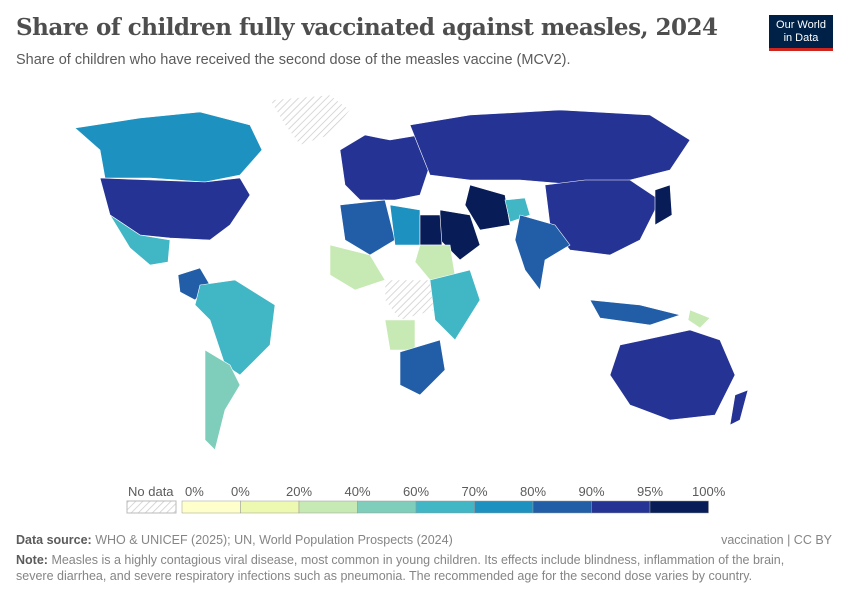 This screenshot has width=850, height=600. Describe the element at coordinates (151, 491) in the screenshot. I see `legend-no-data-label: No data` at that location.